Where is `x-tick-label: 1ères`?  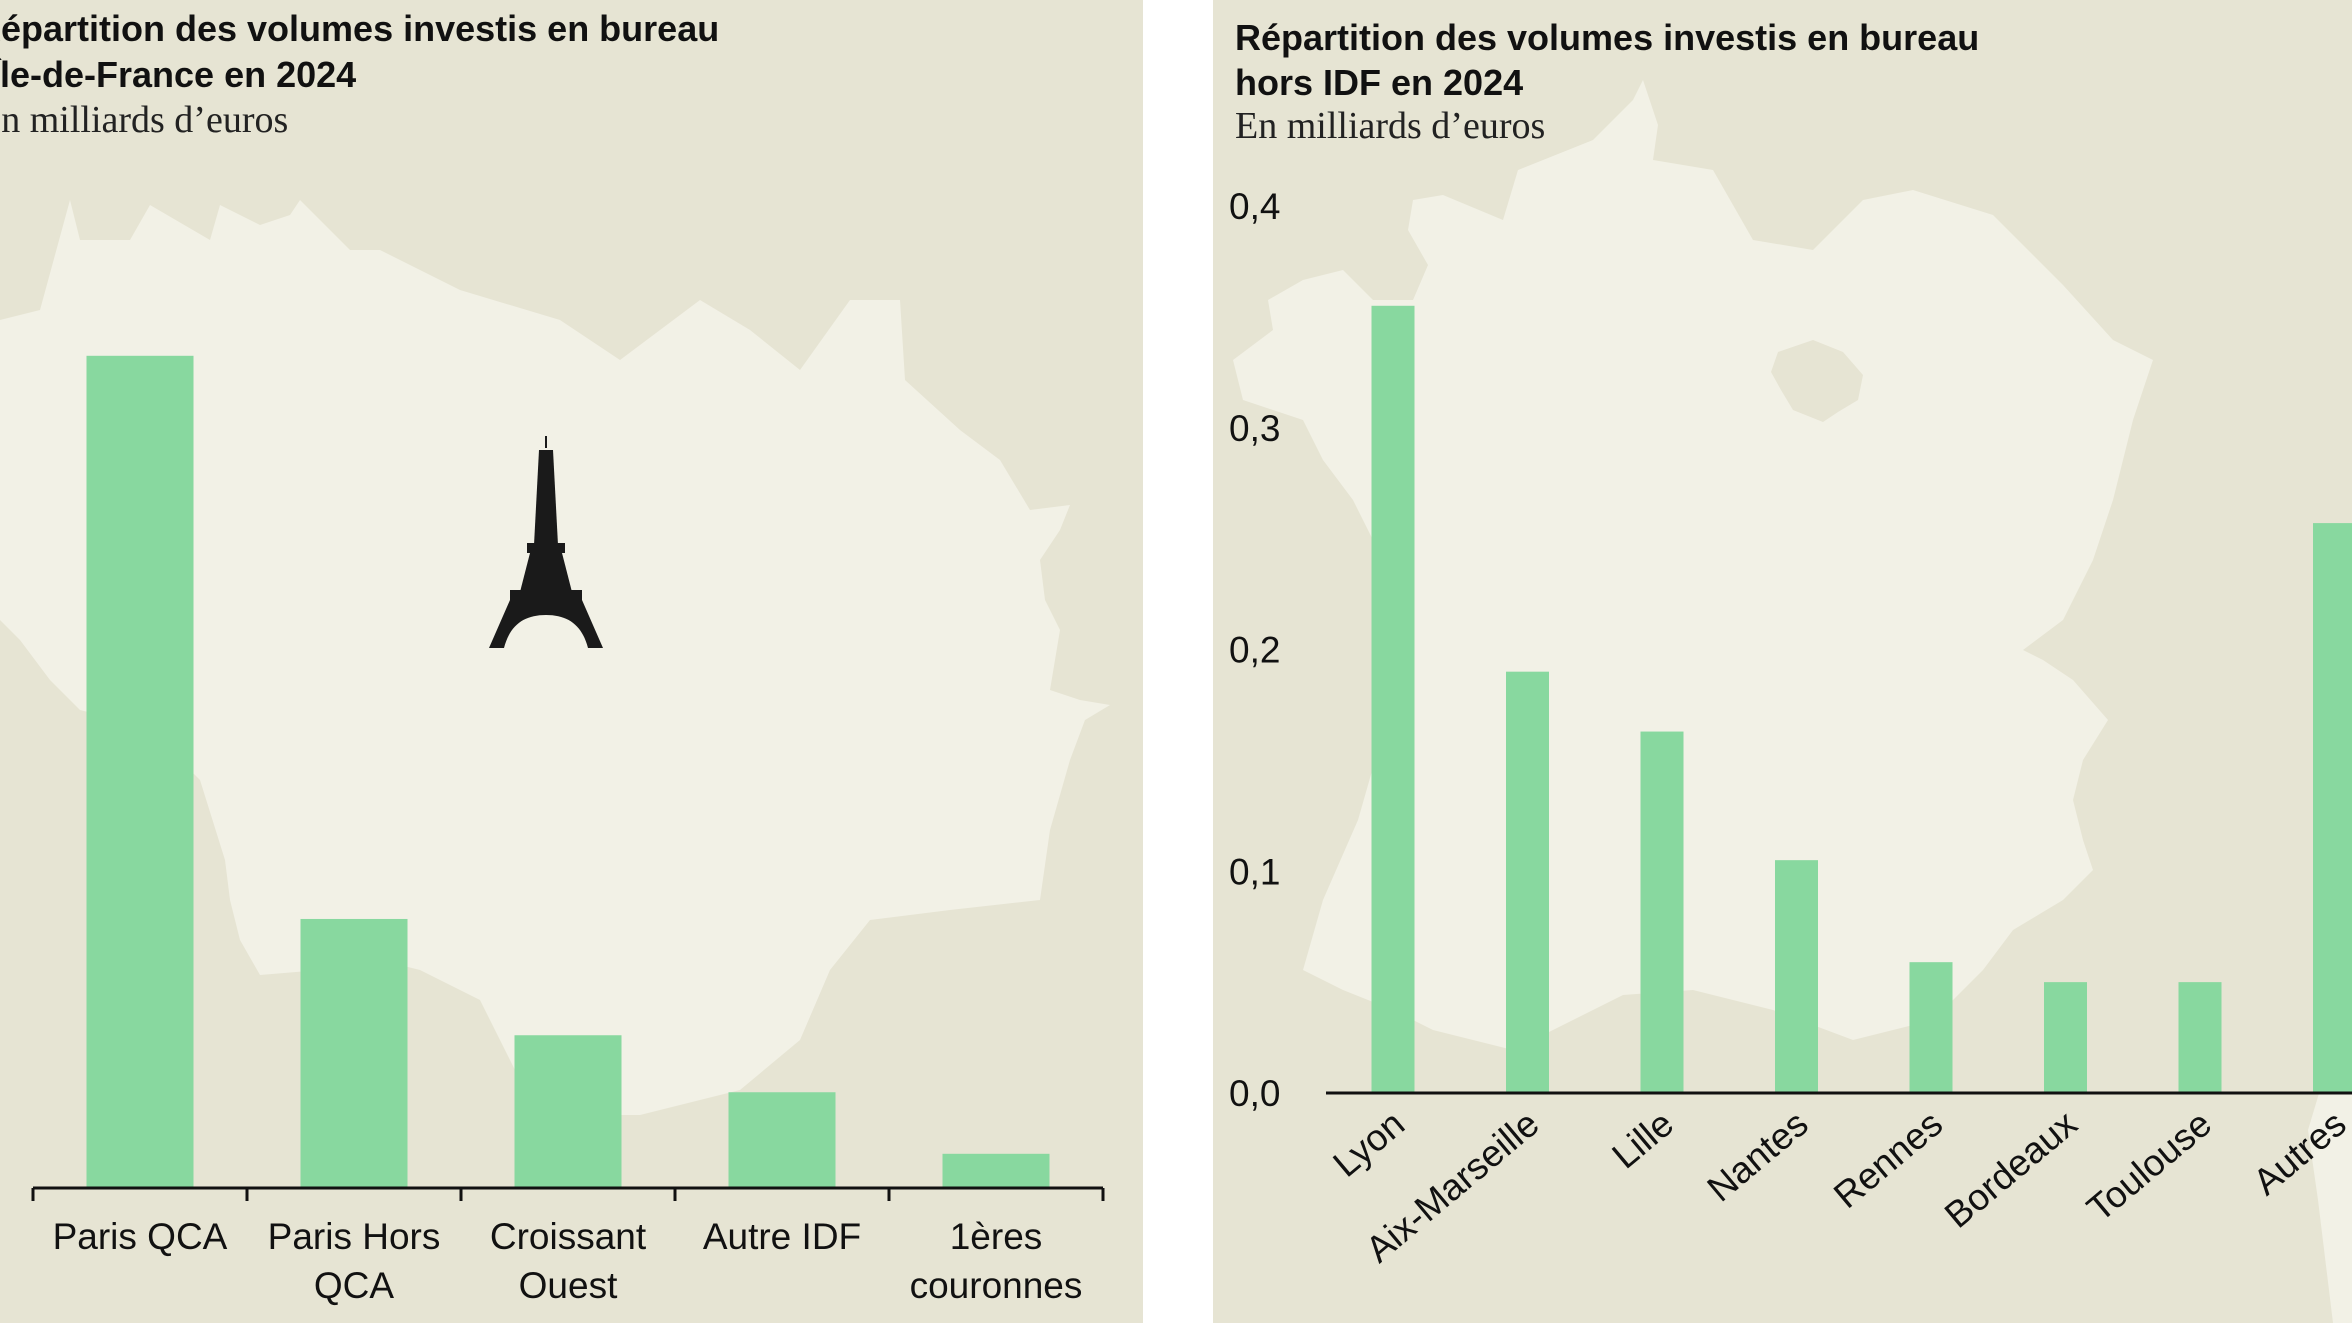
x-tick-label: 1ères is located at coordinates (996, 1236).